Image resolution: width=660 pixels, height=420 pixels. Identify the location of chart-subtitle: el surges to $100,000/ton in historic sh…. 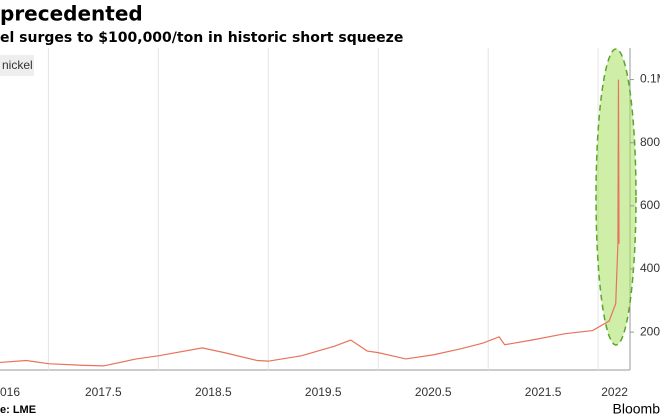
(201, 38).